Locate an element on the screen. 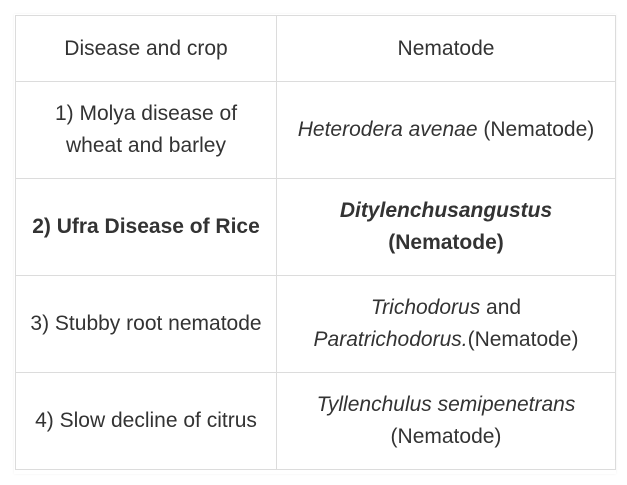  disease-text: 2) Ufra Disease of Rice is located at coordinates (146, 226).